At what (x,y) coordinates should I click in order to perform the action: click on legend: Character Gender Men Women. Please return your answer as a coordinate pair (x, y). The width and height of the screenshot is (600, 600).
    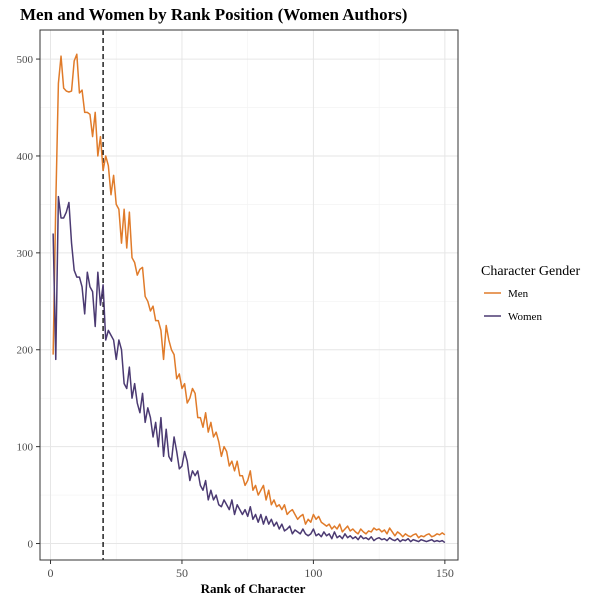
    Looking at the image, I should click on (530, 293).